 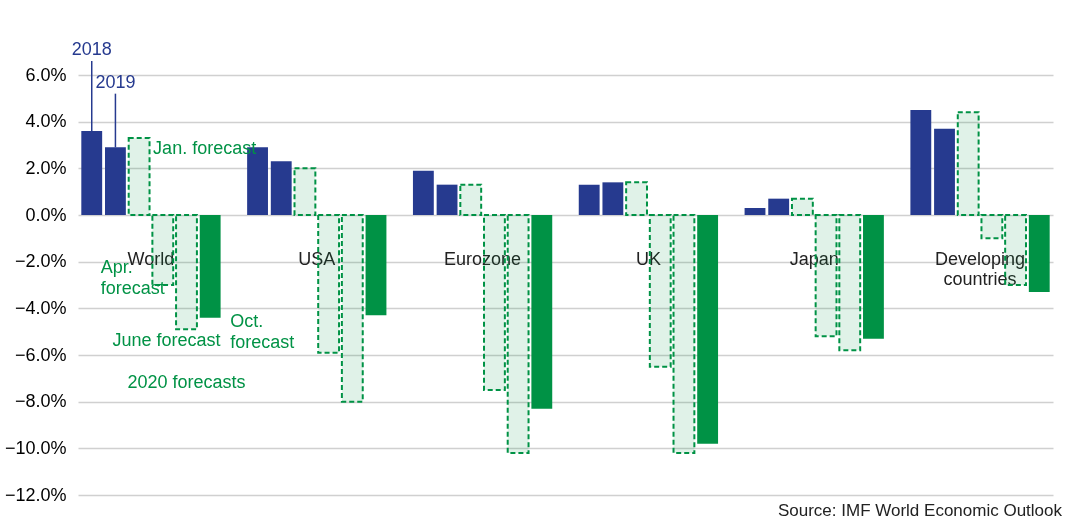 I want to click on text: 2018, so click(x=91, y=49).